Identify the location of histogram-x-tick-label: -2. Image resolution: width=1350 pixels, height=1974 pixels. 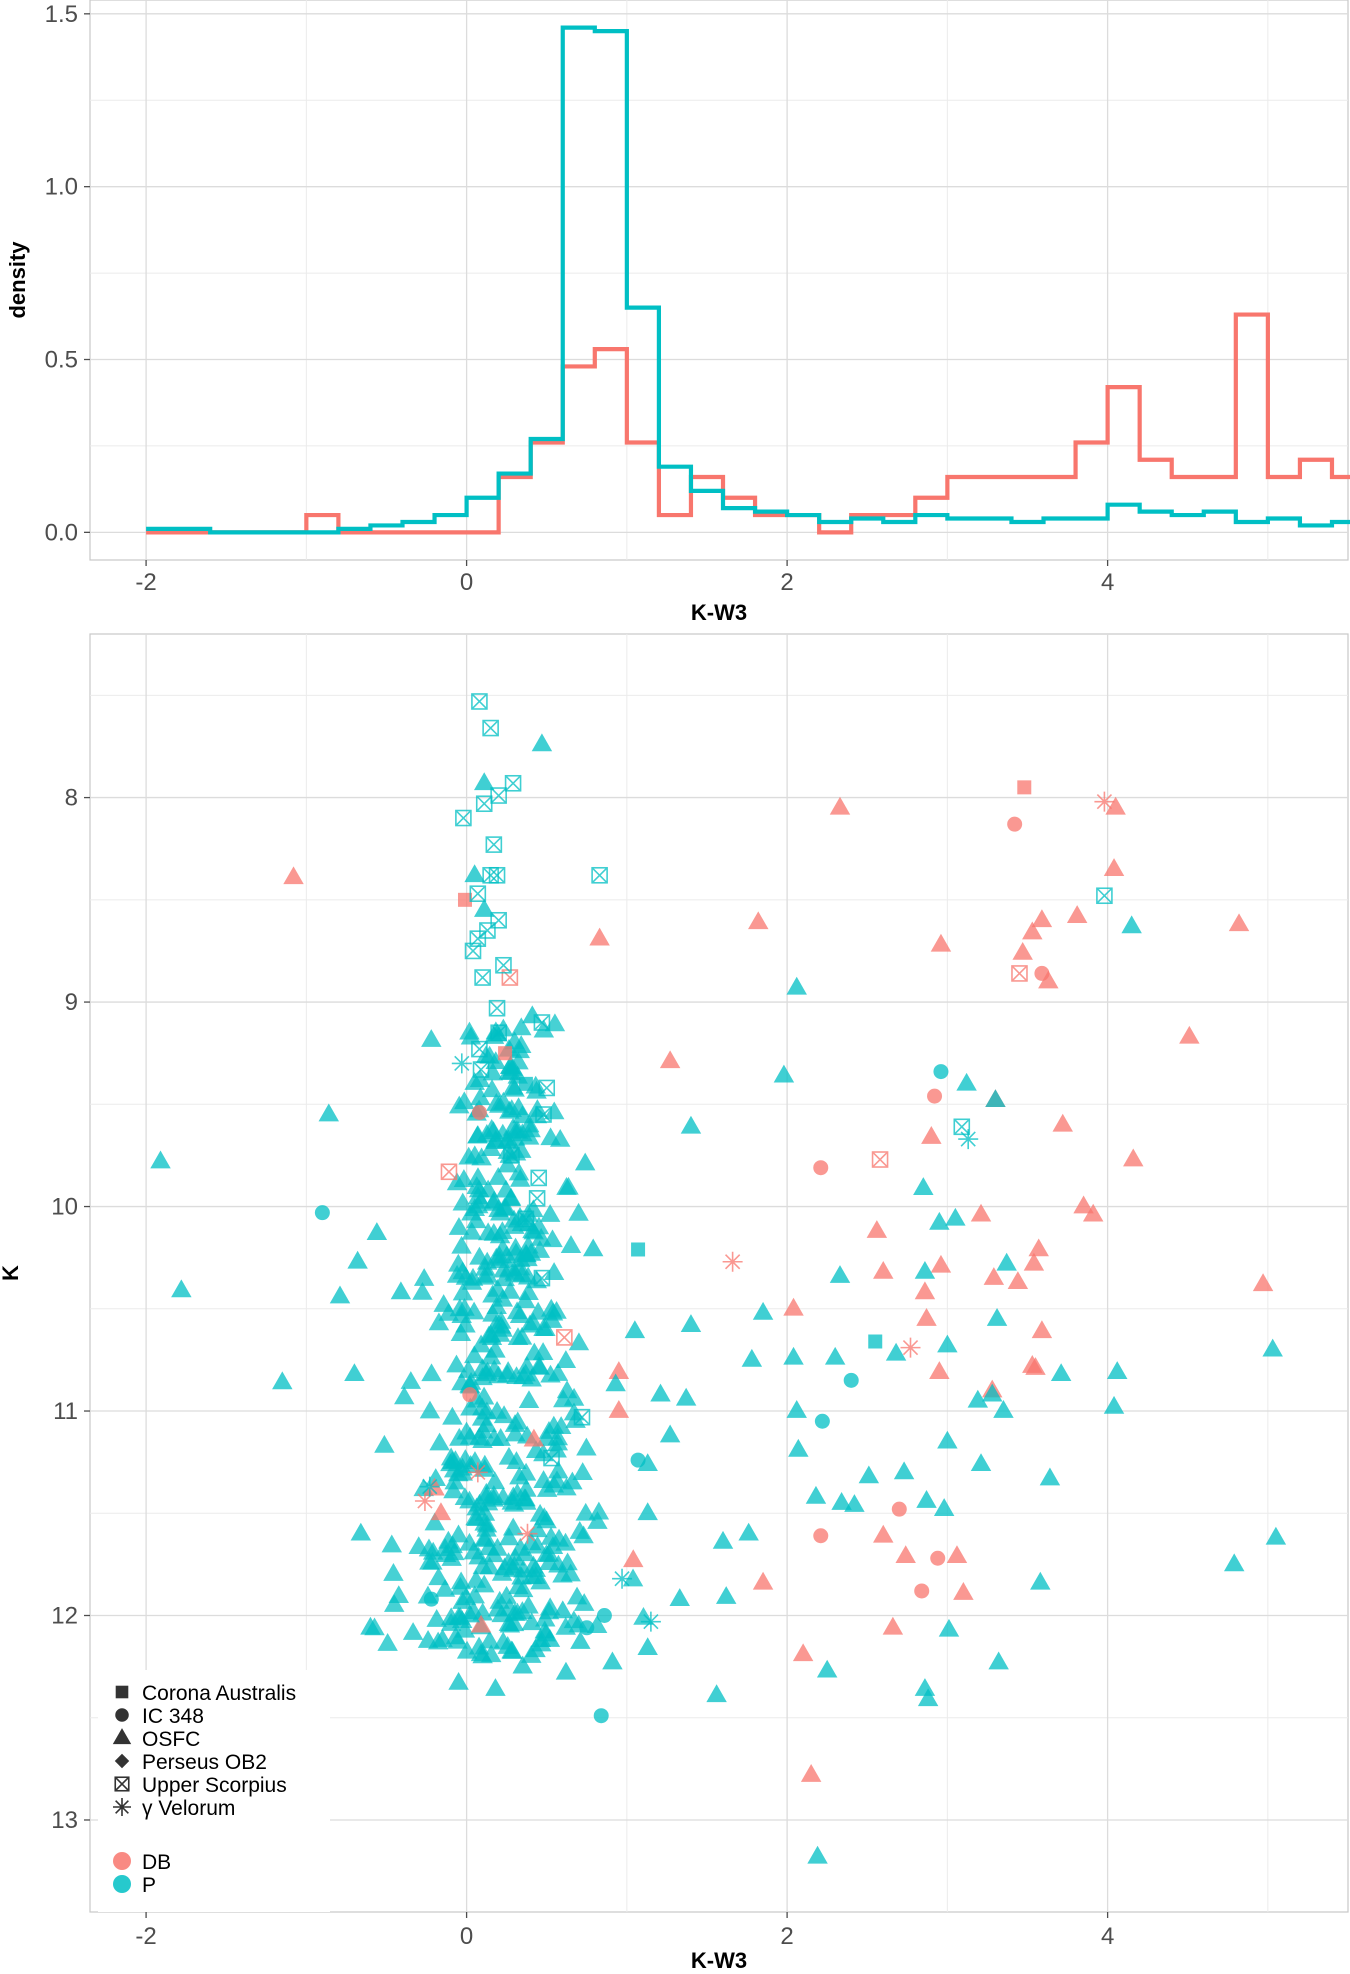
(145, 582).